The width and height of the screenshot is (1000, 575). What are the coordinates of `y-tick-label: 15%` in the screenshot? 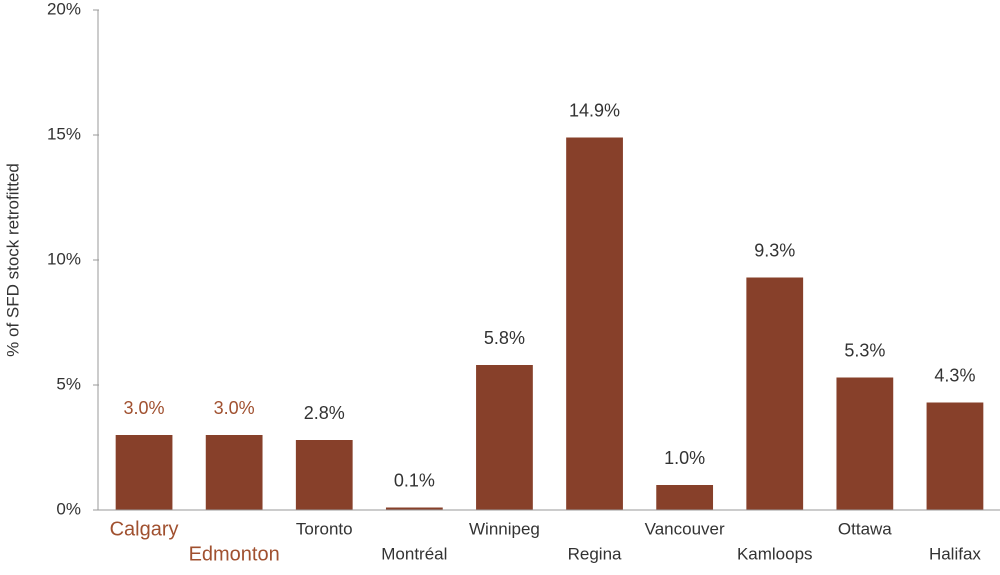 It's located at (64, 133).